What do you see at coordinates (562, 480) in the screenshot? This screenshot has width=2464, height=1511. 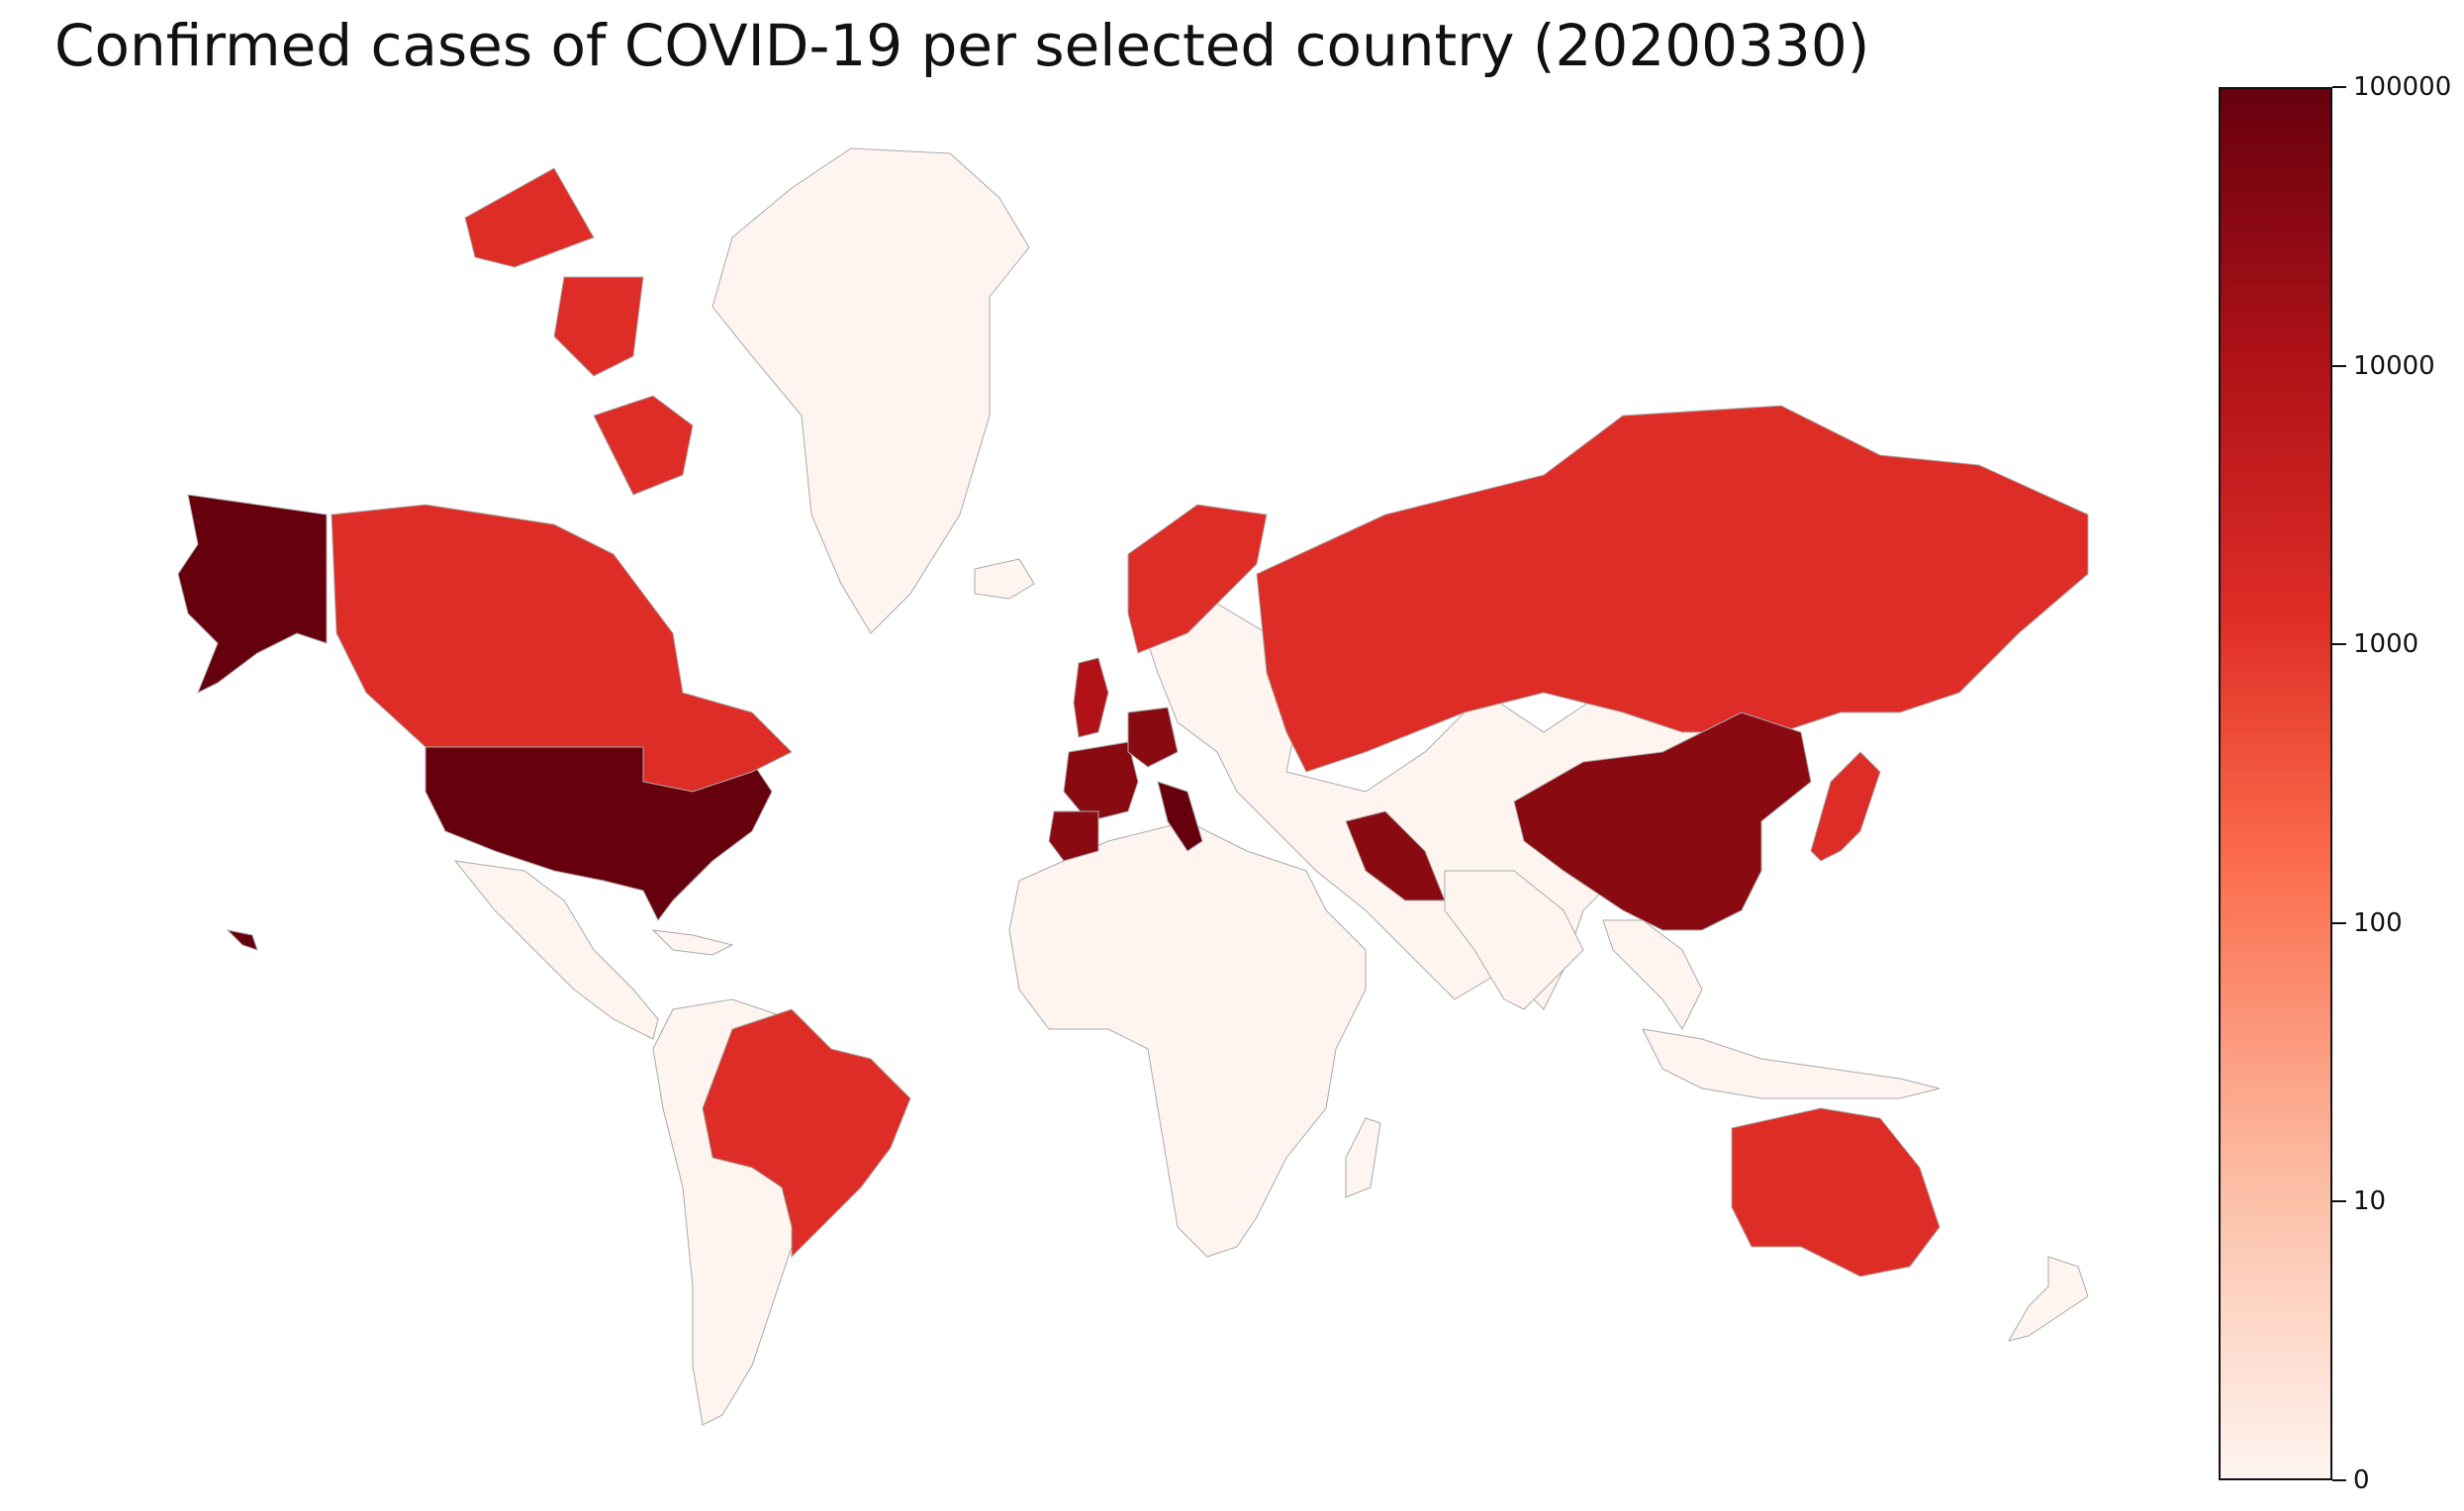 I see `country-canada` at bounding box center [562, 480].